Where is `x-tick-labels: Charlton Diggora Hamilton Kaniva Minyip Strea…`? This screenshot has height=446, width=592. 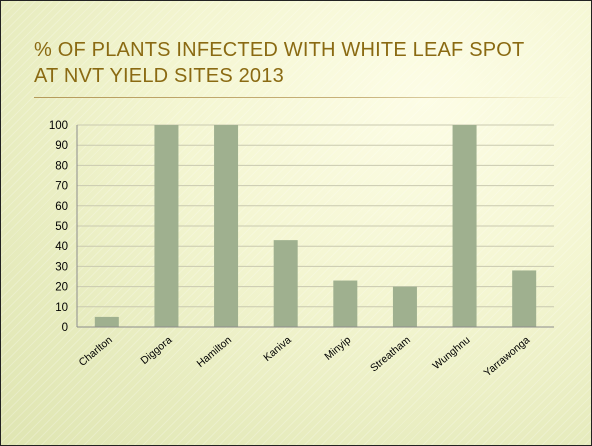 x-tick-labels: Charlton Diggora Hamilton Kaniva Minyip Strea… is located at coordinates (305, 356).